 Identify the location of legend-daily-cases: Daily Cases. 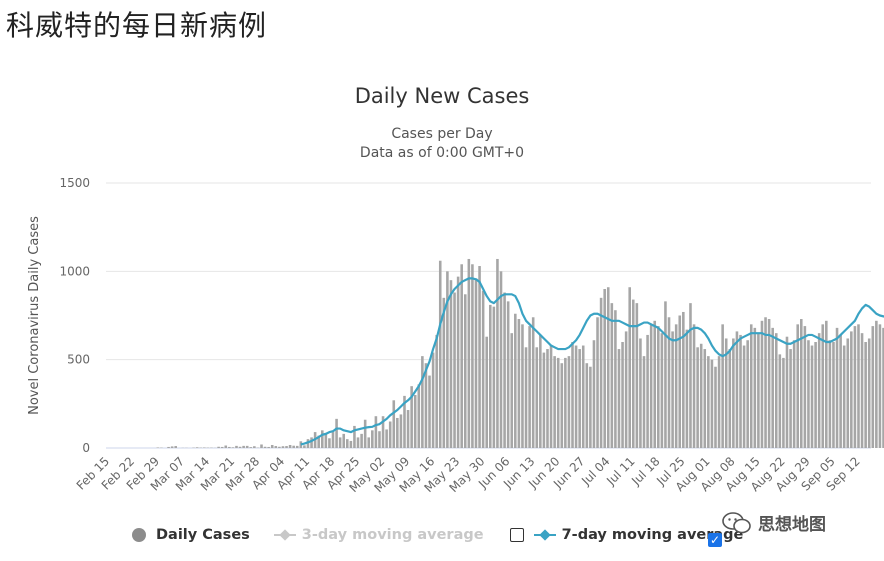
(191, 535).